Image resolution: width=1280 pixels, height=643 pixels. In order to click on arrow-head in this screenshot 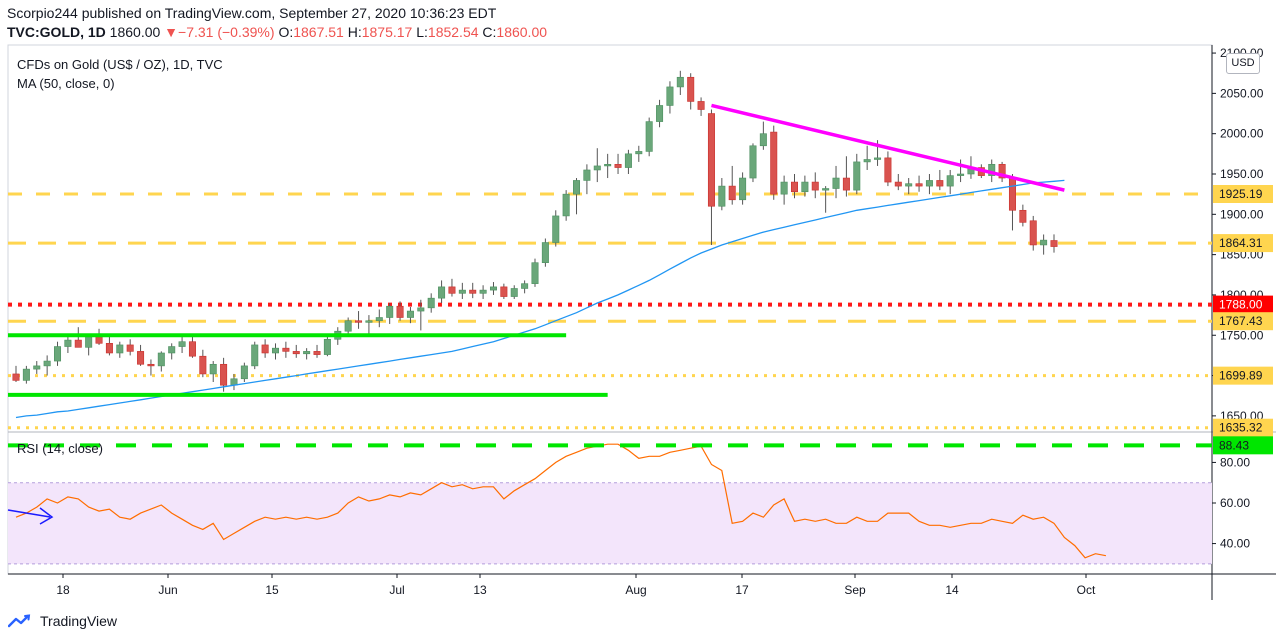, I will do `click(46, 516)`.